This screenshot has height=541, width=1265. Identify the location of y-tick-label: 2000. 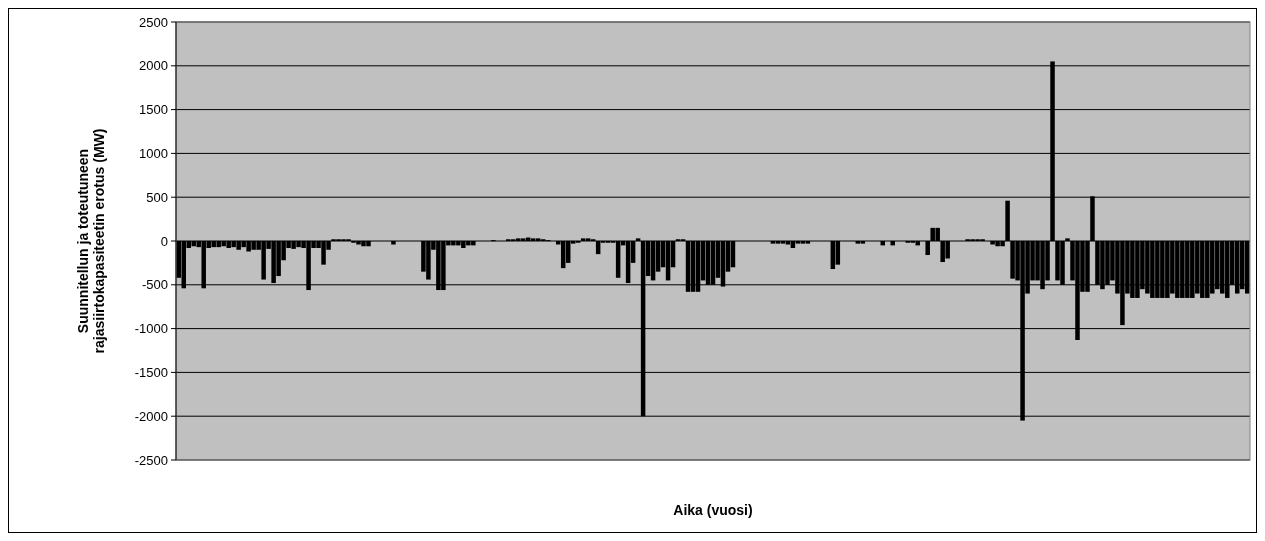
(153, 66).